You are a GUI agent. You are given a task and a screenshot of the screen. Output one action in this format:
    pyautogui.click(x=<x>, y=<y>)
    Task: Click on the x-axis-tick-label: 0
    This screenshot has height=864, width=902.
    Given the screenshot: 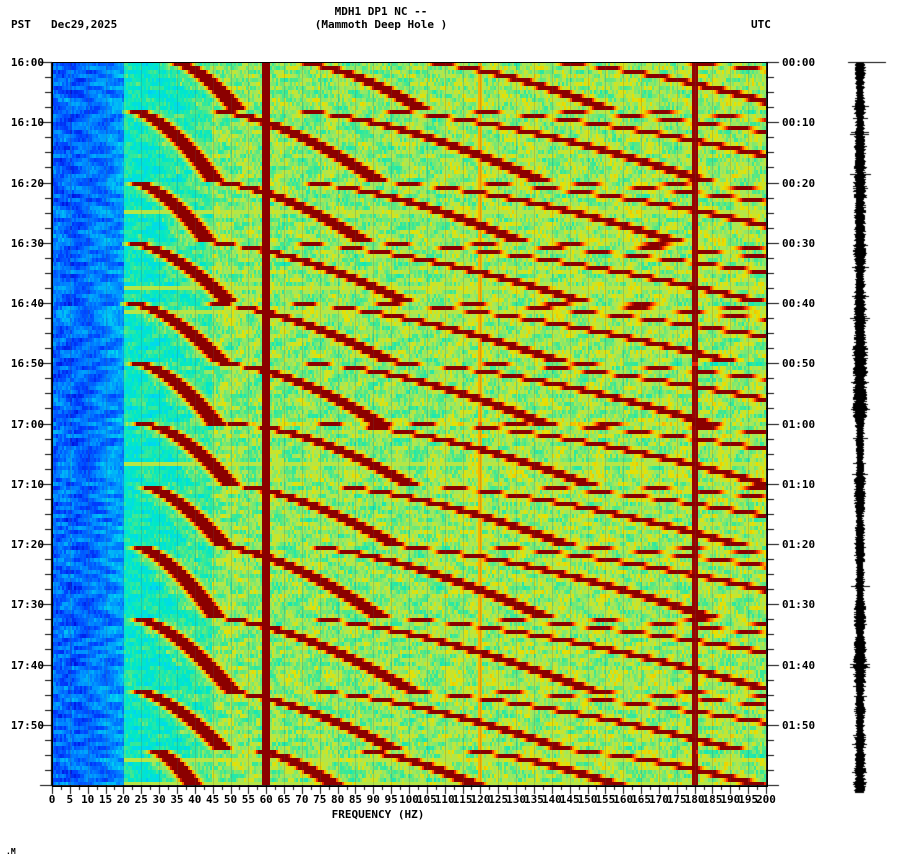 What is the action you would take?
    pyautogui.click(x=52, y=799)
    